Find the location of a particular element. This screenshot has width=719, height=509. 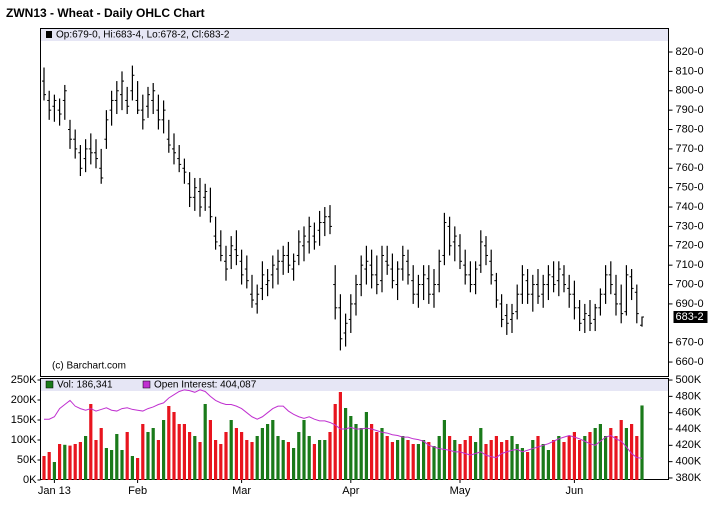

y-tick-label: 670-0 is located at coordinates (690, 343).